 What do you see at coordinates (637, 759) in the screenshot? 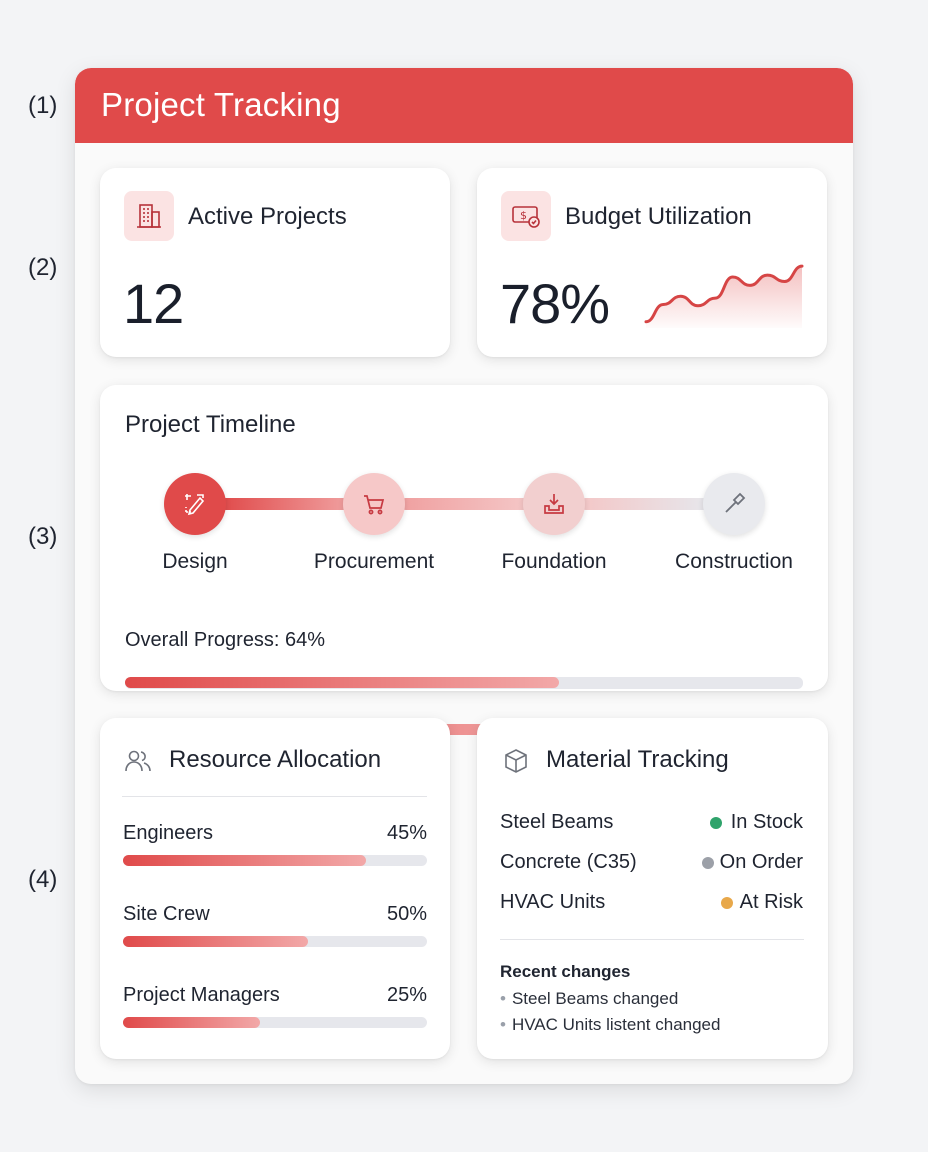
I see `material-tracking-title: Material Tracking` at bounding box center [637, 759].